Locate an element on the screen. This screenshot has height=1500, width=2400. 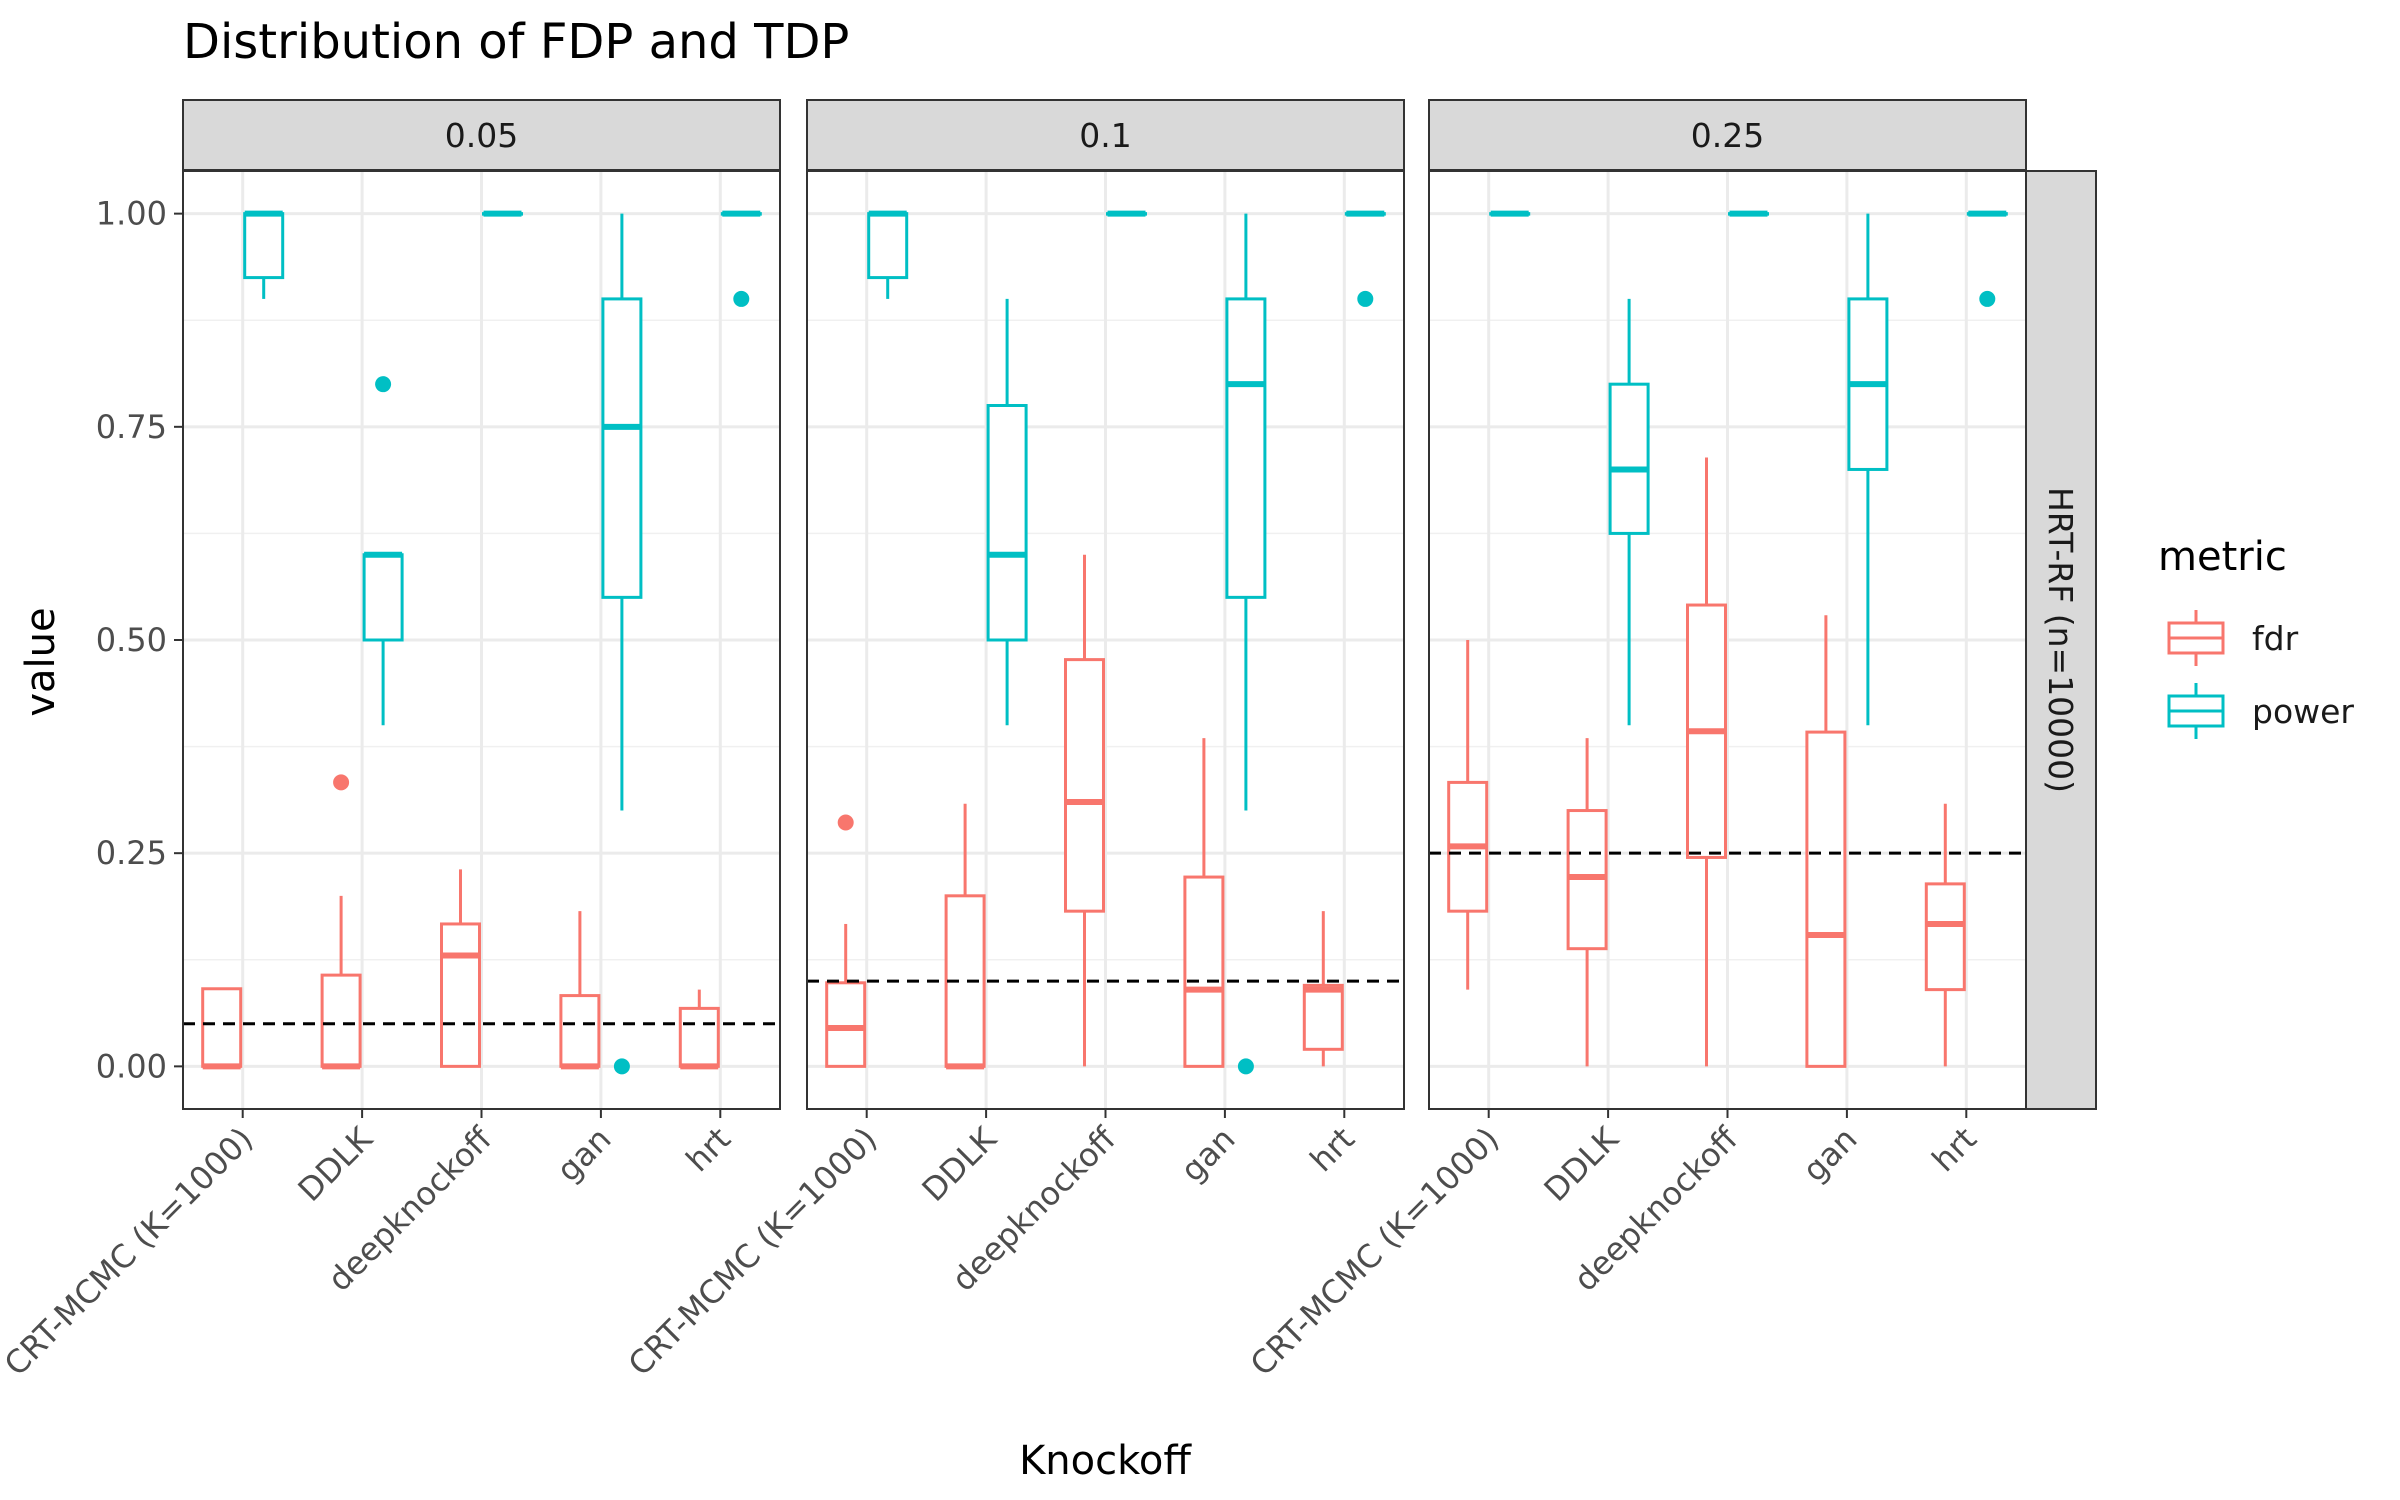
y-tick-label: 0.75 is located at coordinates (131, 427).